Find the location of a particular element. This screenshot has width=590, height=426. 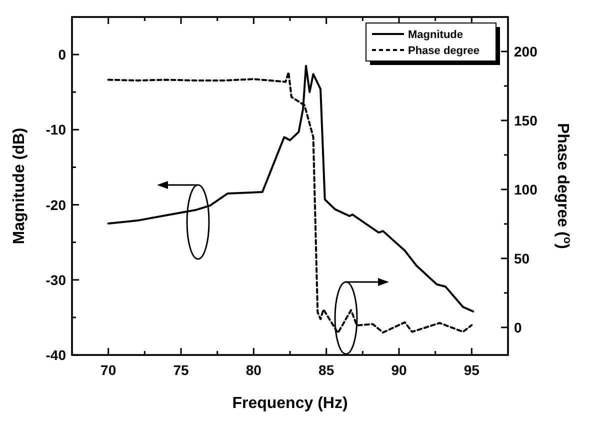

x-axis-title: Frequency (Hz) is located at coordinates (290, 403).